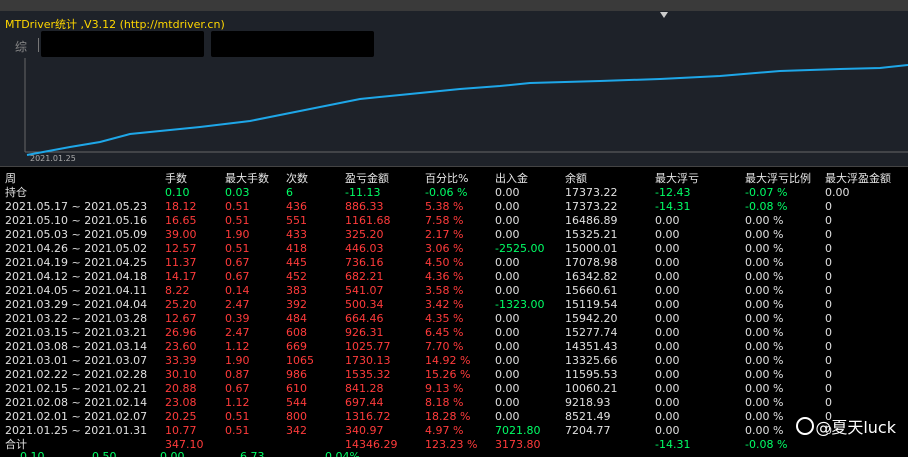  I want to click on value-cell: 342, so click(296, 430).